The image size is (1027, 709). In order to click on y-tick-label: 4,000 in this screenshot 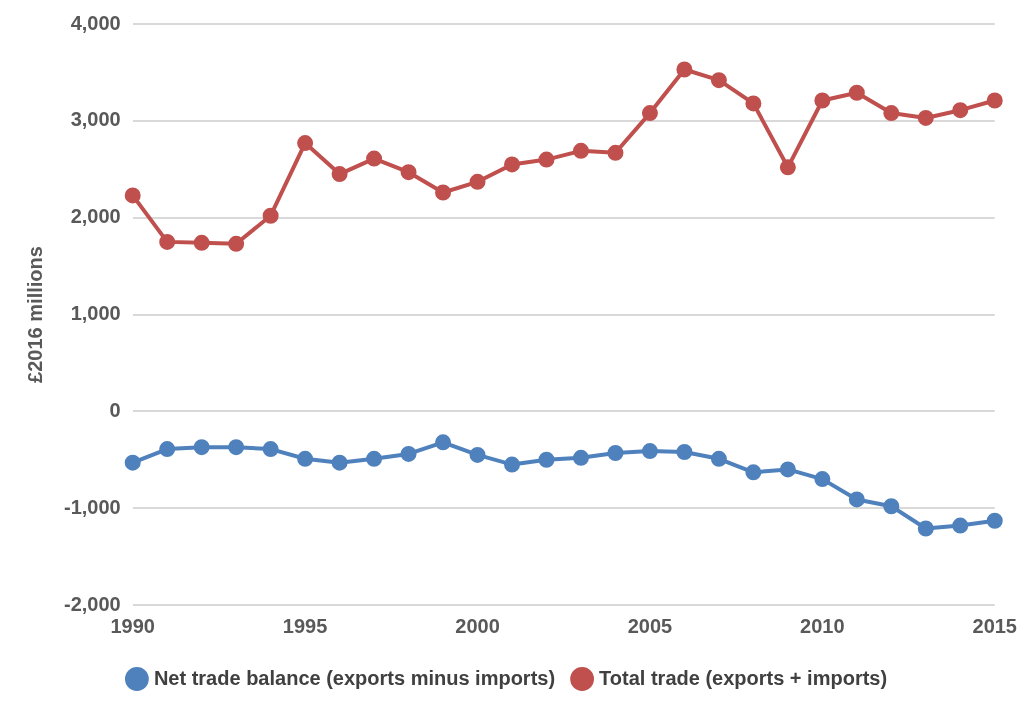, I will do `click(95, 22)`.